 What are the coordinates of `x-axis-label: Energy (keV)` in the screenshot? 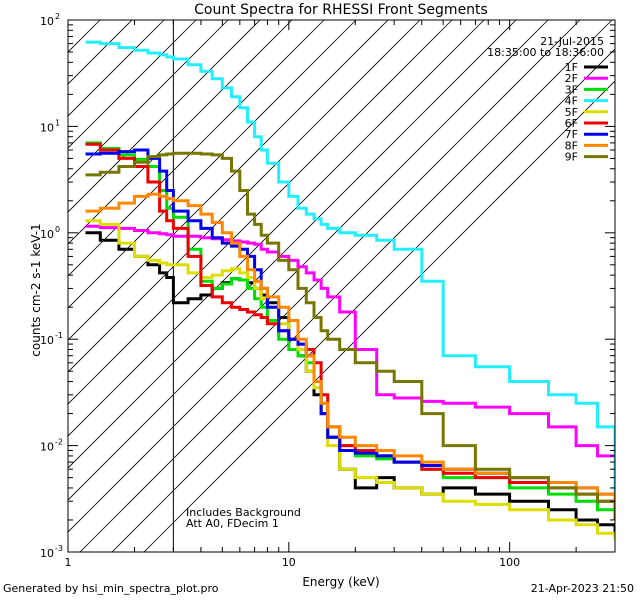 It's located at (340, 582).